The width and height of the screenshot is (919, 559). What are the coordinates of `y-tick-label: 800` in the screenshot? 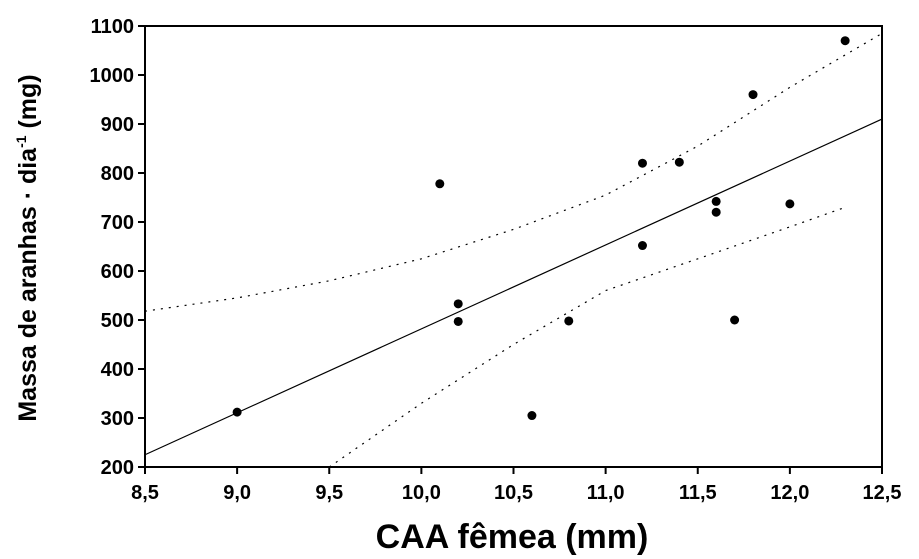 It's located at (117, 174).